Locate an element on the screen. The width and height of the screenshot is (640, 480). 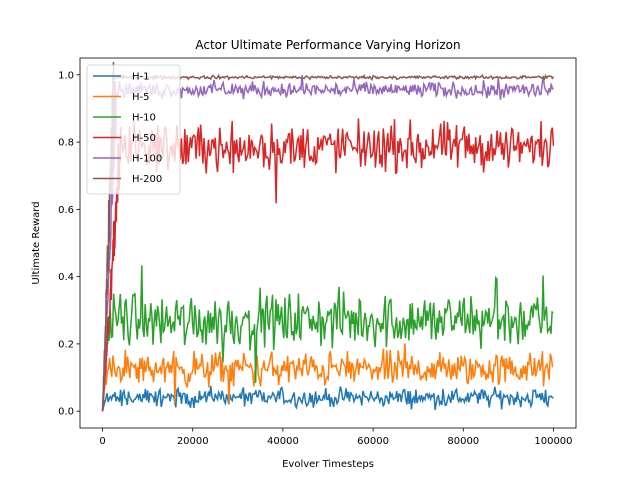
y-axis-label: Ultimate Reward is located at coordinates (36, 242).